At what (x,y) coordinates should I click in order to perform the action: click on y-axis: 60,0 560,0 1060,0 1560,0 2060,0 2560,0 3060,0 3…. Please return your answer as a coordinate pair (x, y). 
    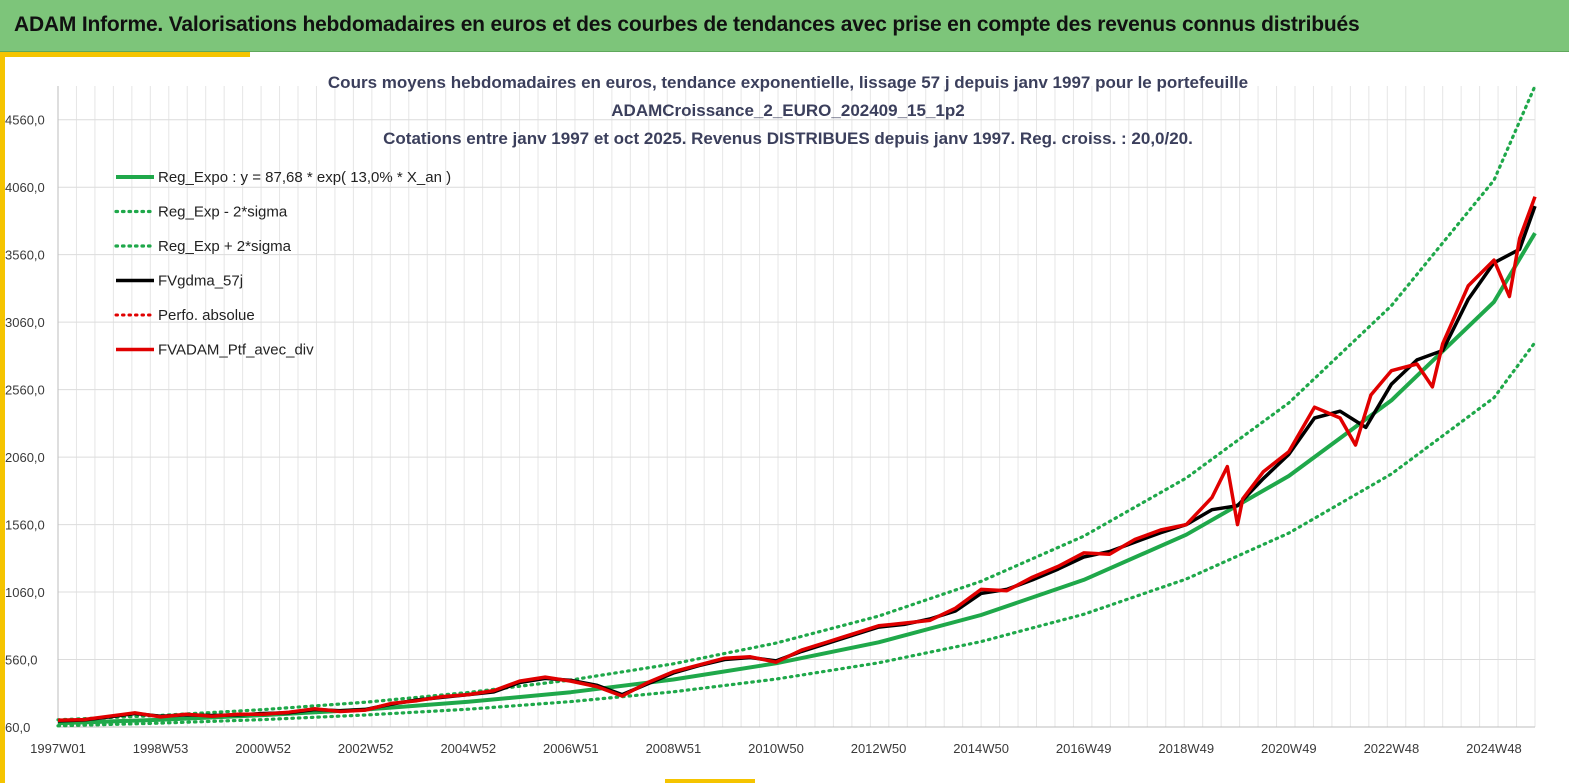
    Looking at the image, I should click on (25, 424).